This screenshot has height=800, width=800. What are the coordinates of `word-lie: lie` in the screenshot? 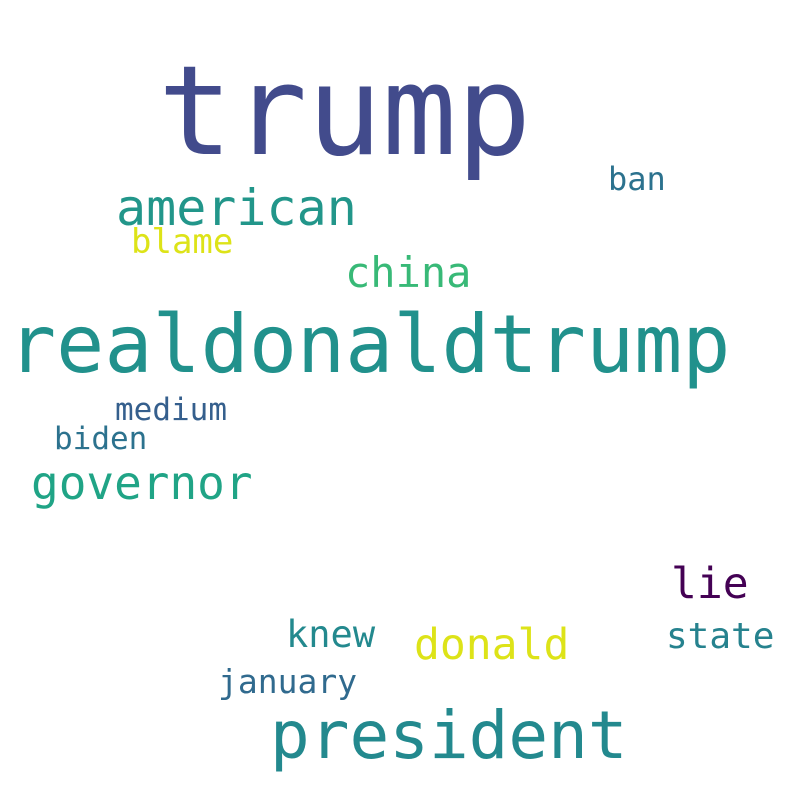 It's located at (710, 584).